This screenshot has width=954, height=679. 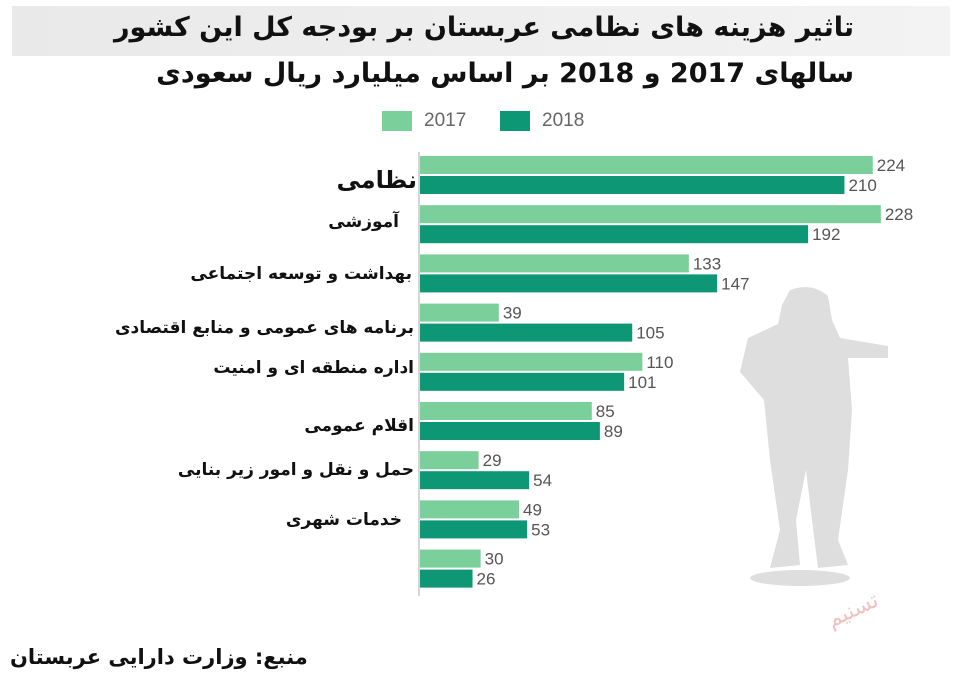 I want to click on category-label-municipal: خدمات شهری, so click(x=343, y=520).